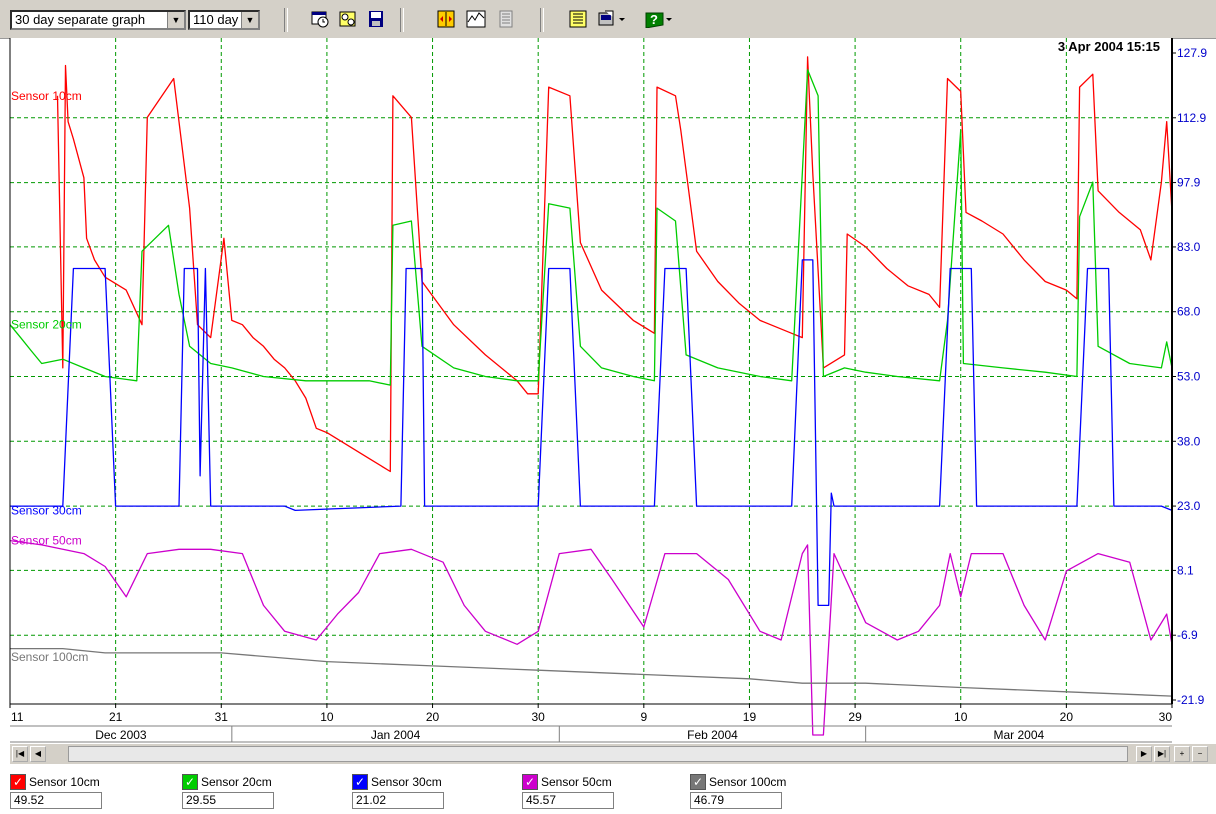  What do you see at coordinates (1189, 312) in the screenshot?
I see `y-tick-label: 68.0` at bounding box center [1189, 312].